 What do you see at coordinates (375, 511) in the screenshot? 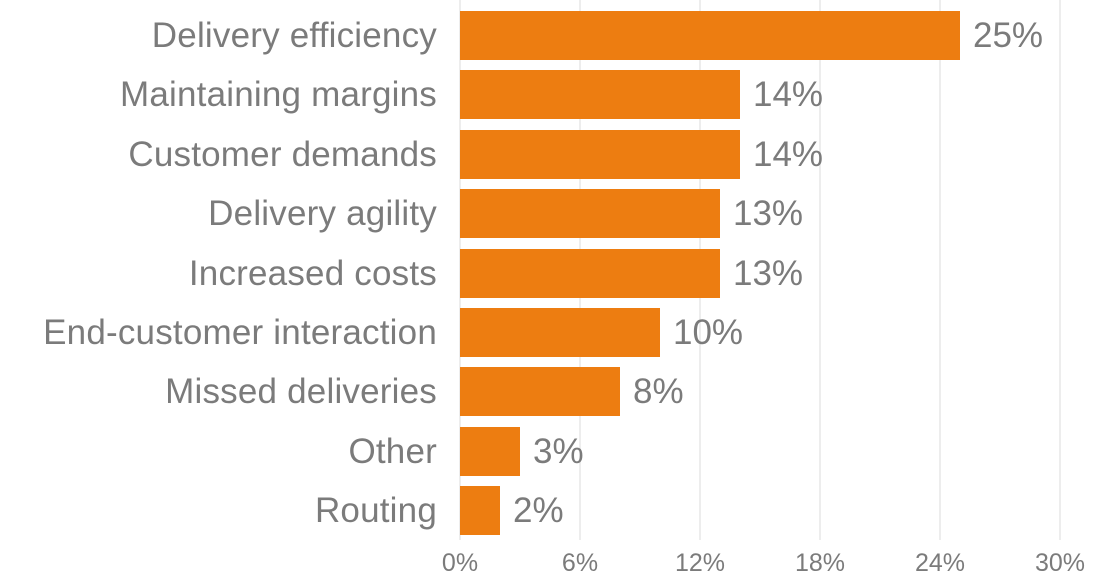
I see `category-label: Routing` at bounding box center [375, 511].